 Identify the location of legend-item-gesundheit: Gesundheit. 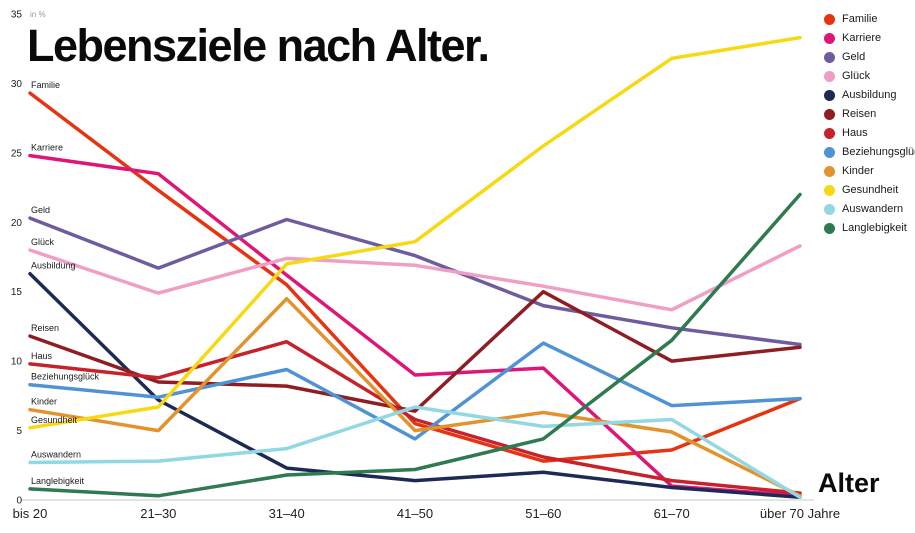
(869, 190).